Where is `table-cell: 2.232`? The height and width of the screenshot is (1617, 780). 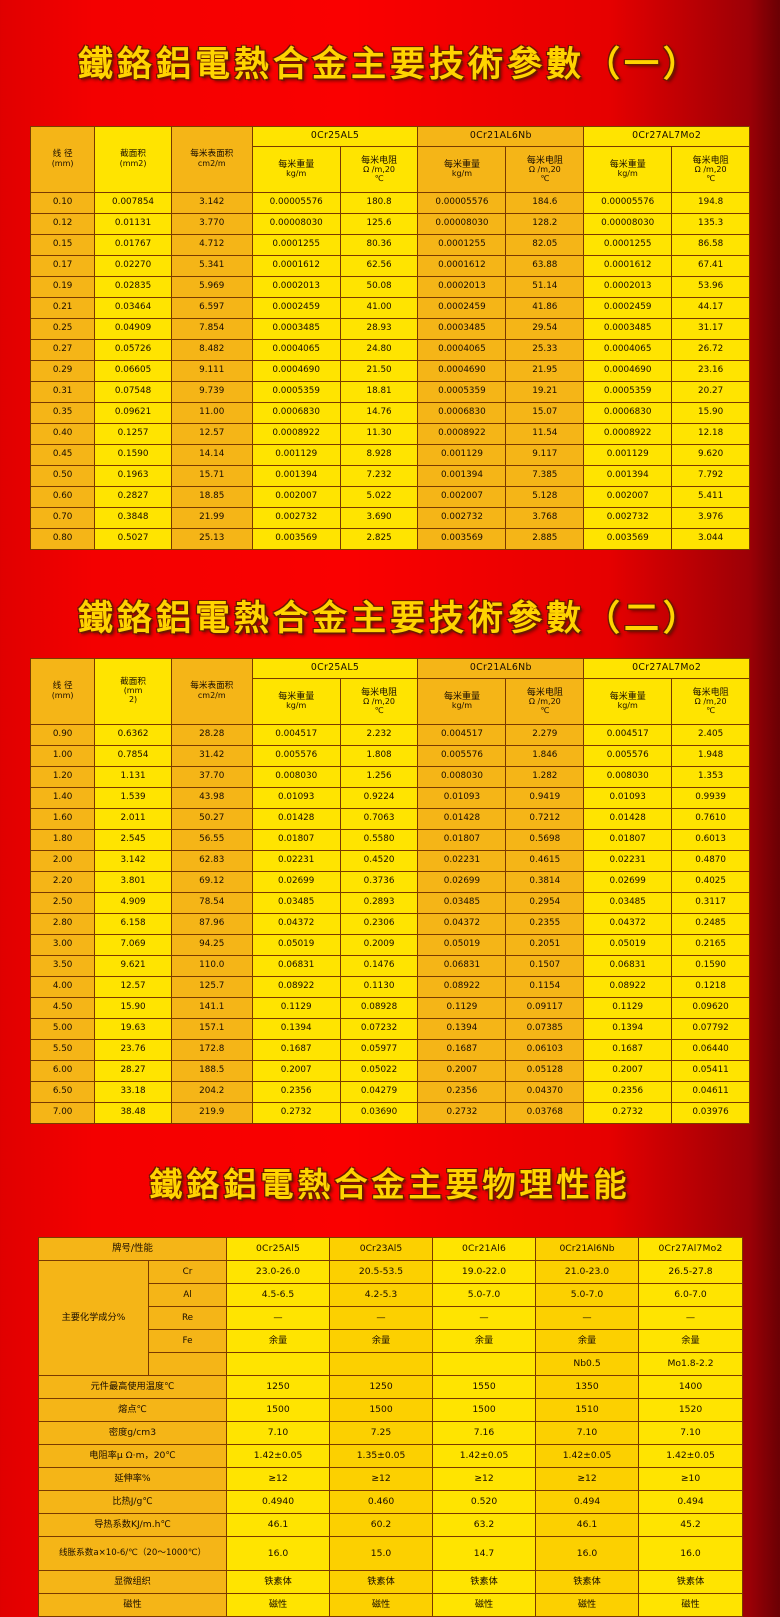 table-cell: 2.232 is located at coordinates (379, 735).